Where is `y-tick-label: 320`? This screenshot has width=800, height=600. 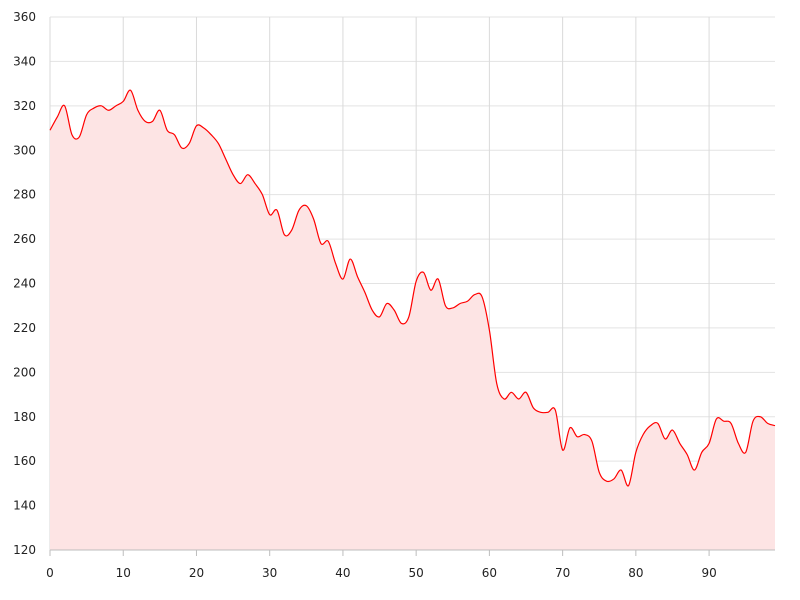 y-tick-label: 320 is located at coordinates (24, 106).